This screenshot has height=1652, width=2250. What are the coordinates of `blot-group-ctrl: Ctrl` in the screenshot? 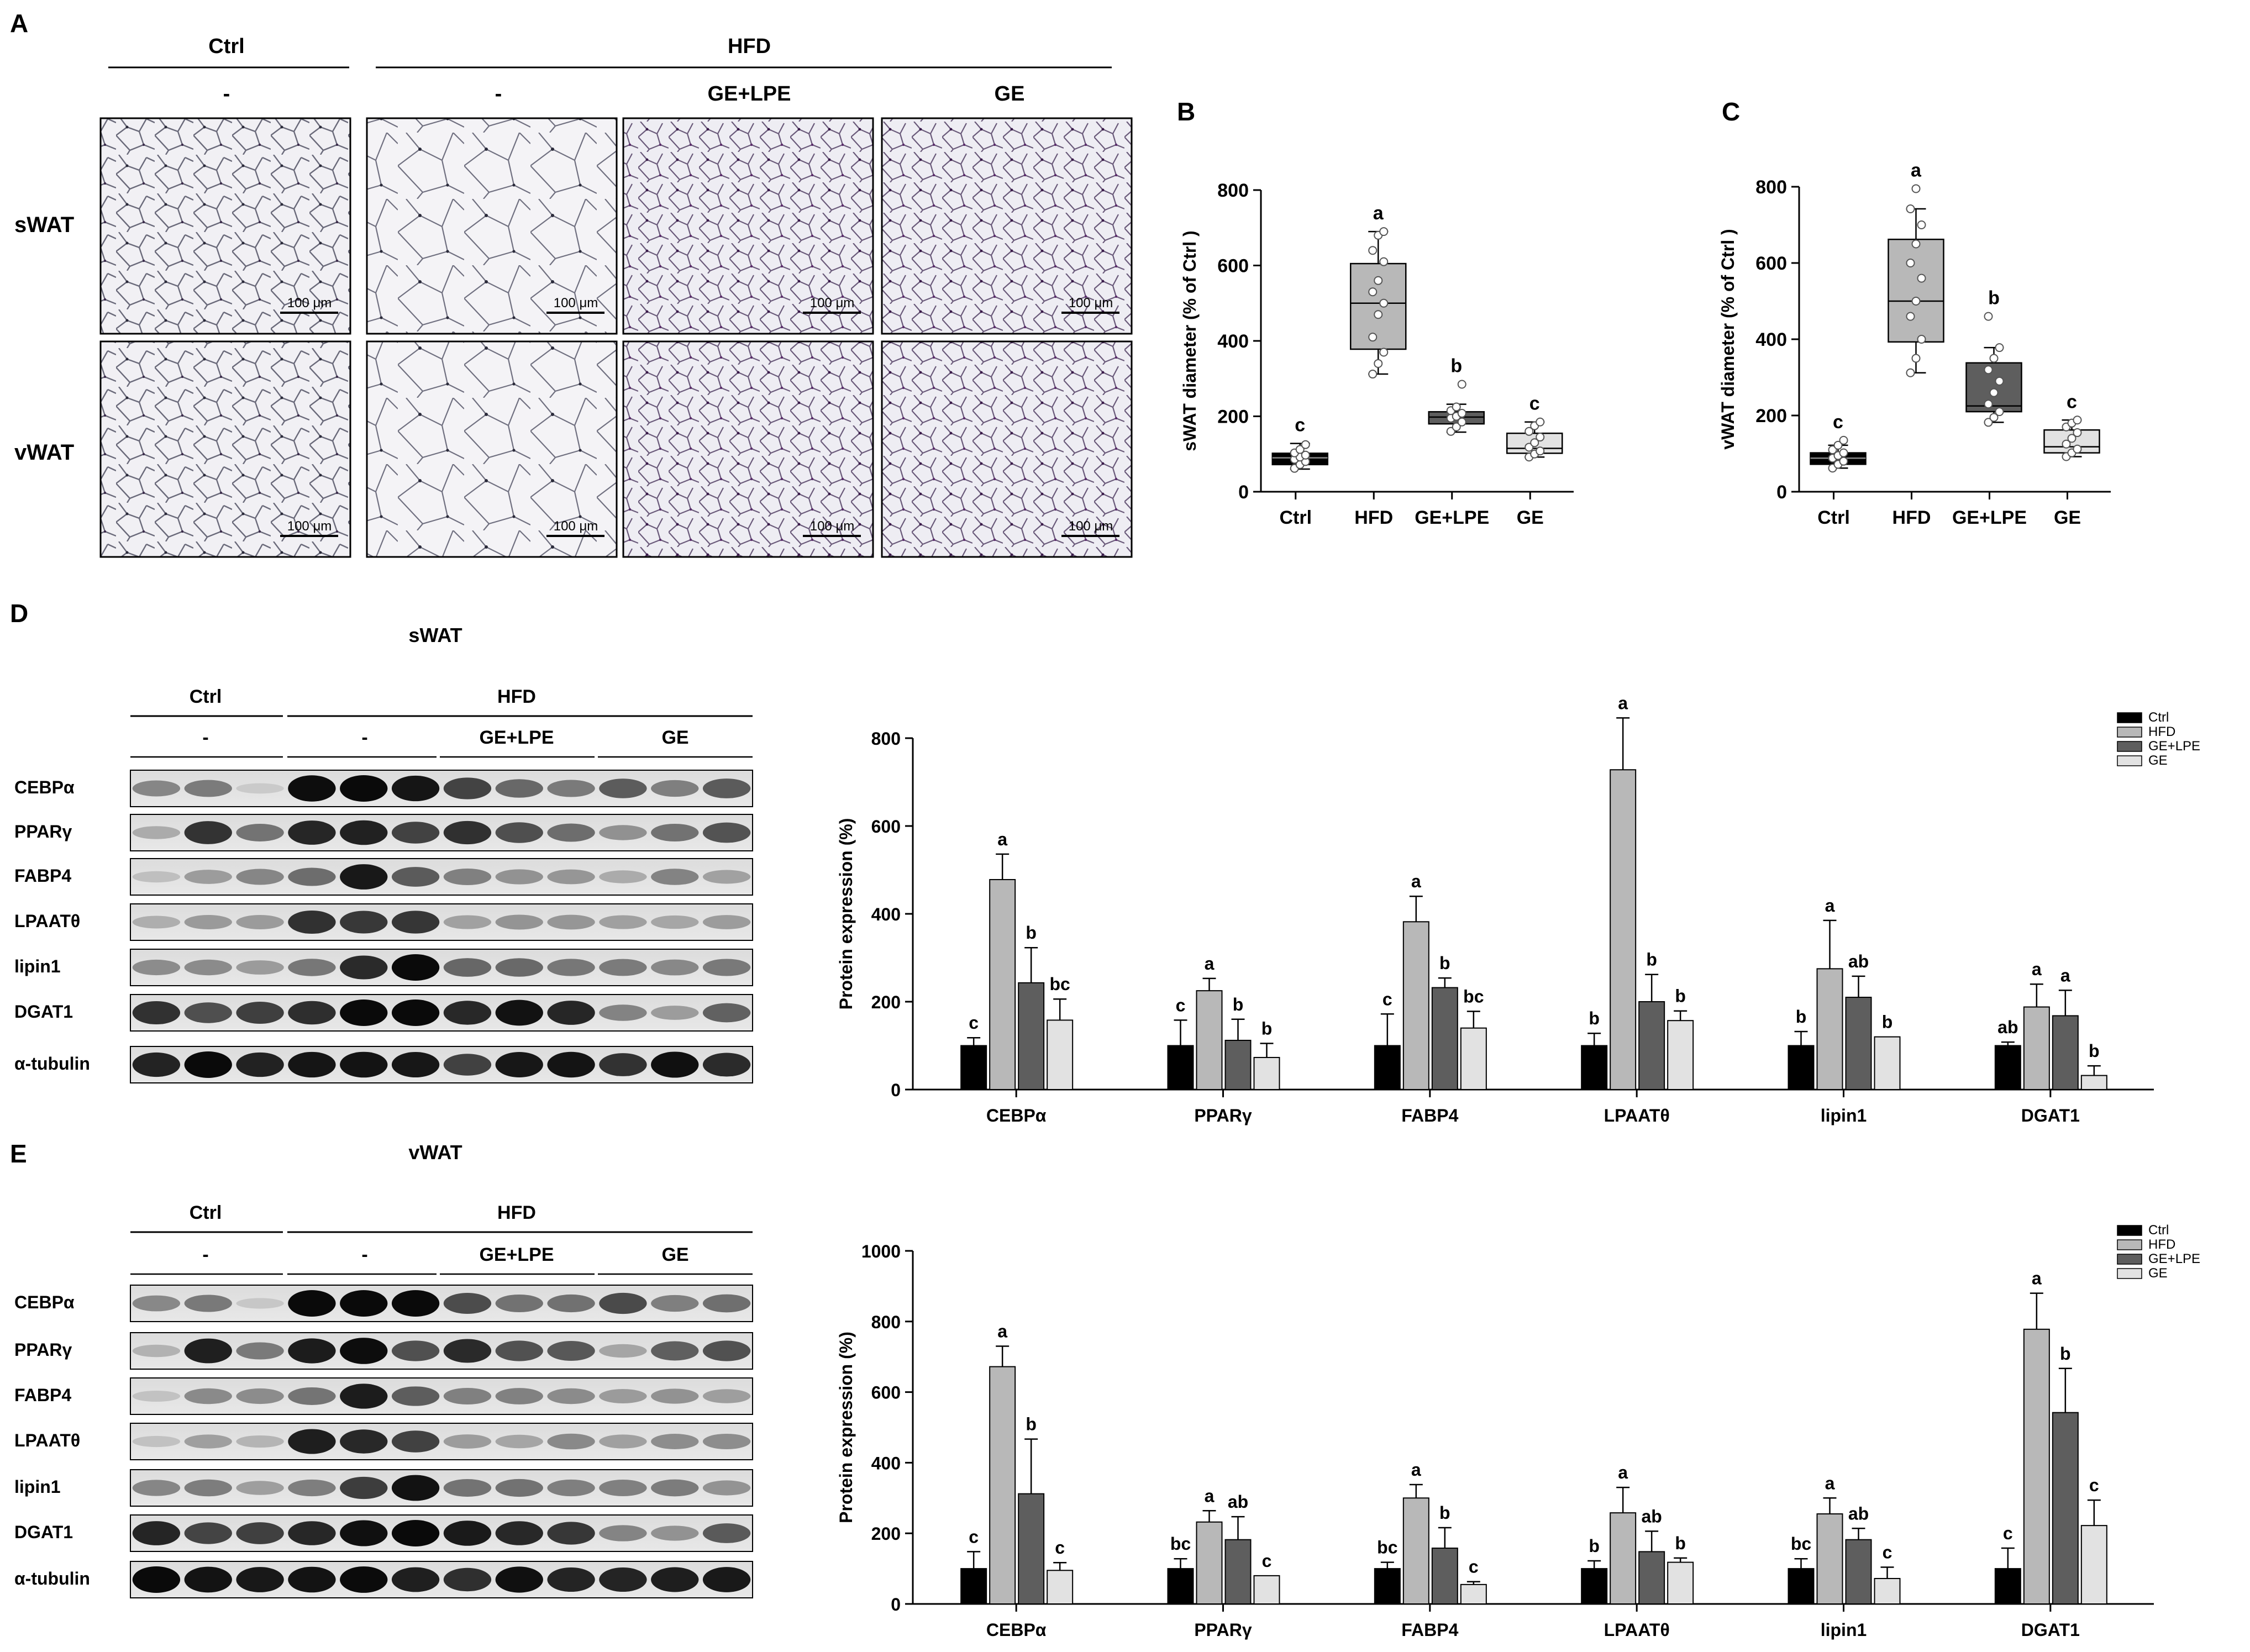 It's located at (206, 1212).